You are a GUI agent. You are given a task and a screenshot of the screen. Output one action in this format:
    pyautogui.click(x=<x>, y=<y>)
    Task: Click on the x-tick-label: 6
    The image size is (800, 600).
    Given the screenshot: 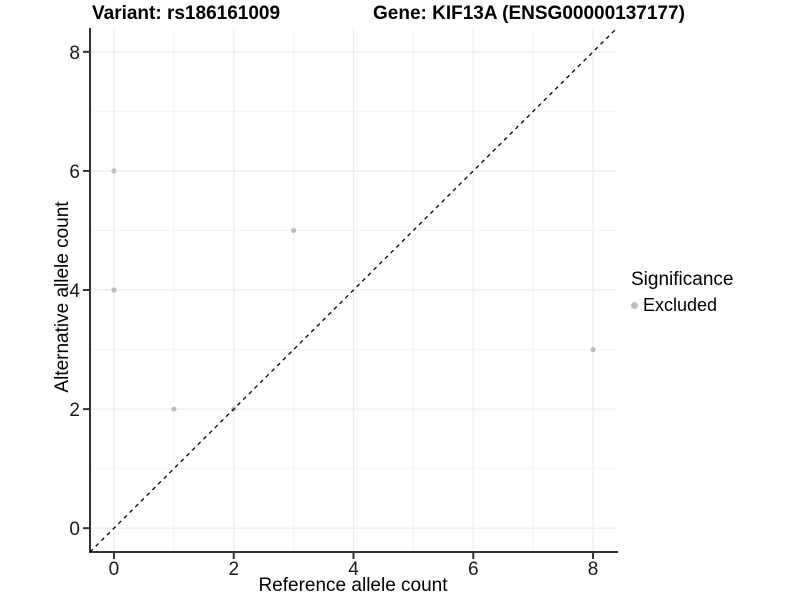 What is the action you would take?
    pyautogui.click(x=473, y=569)
    